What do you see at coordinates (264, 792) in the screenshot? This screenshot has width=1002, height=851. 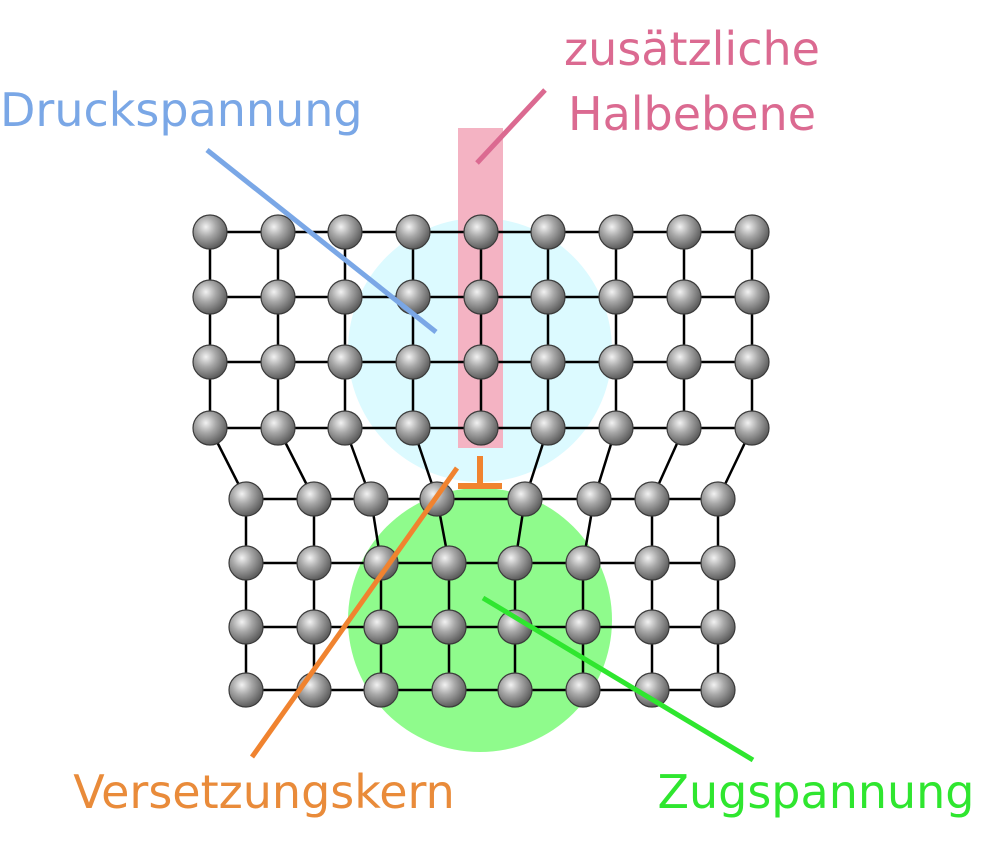 I see `dislocation-core-label: Versetzungskern` at bounding box center [264, 792].